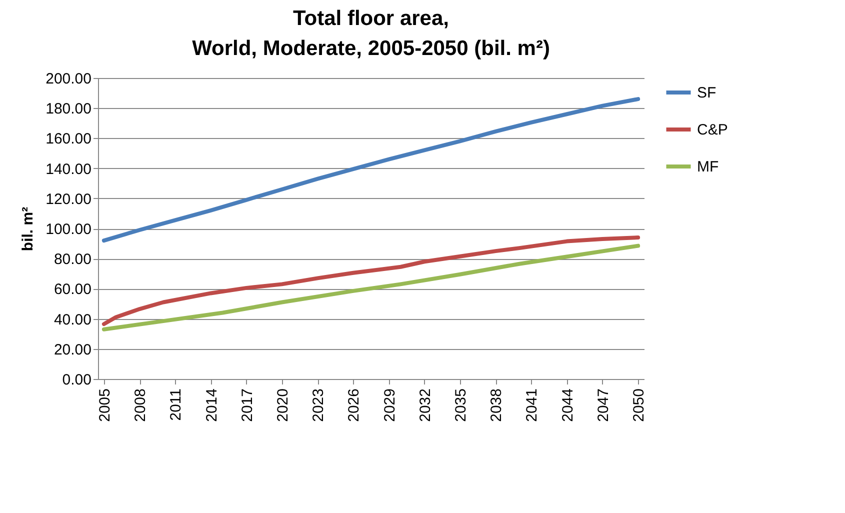 This screenshot has width=845, height=513. What do you see at coordinates (69, 79) in the screenshot?
I see `y-tick-label: 200.00` at bounding box center [69, 79].